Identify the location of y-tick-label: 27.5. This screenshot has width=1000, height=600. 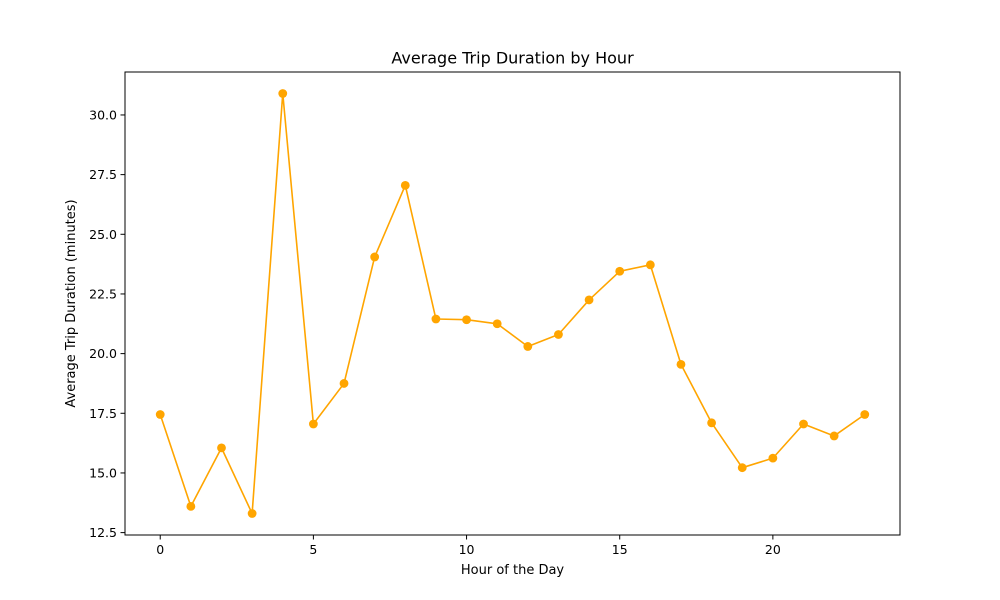
(103, 174).